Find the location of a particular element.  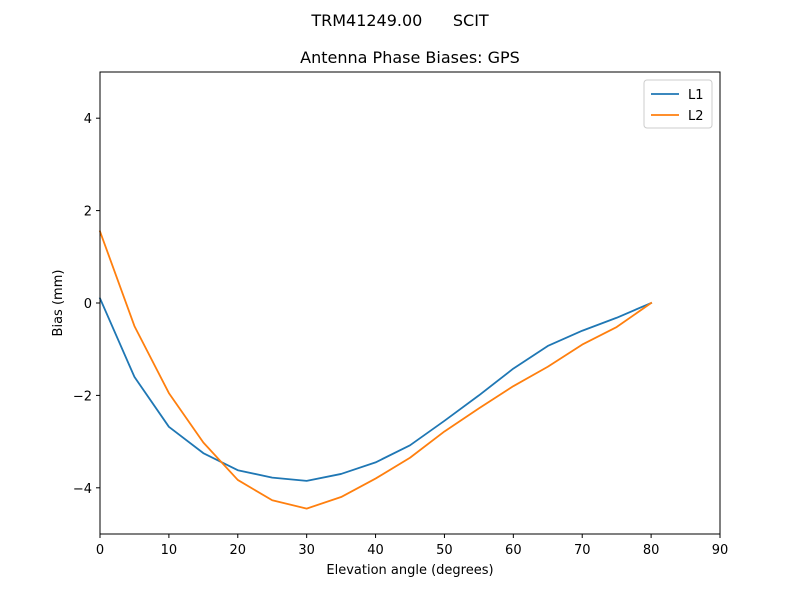

legend-box is located at coordinates (678, 104).